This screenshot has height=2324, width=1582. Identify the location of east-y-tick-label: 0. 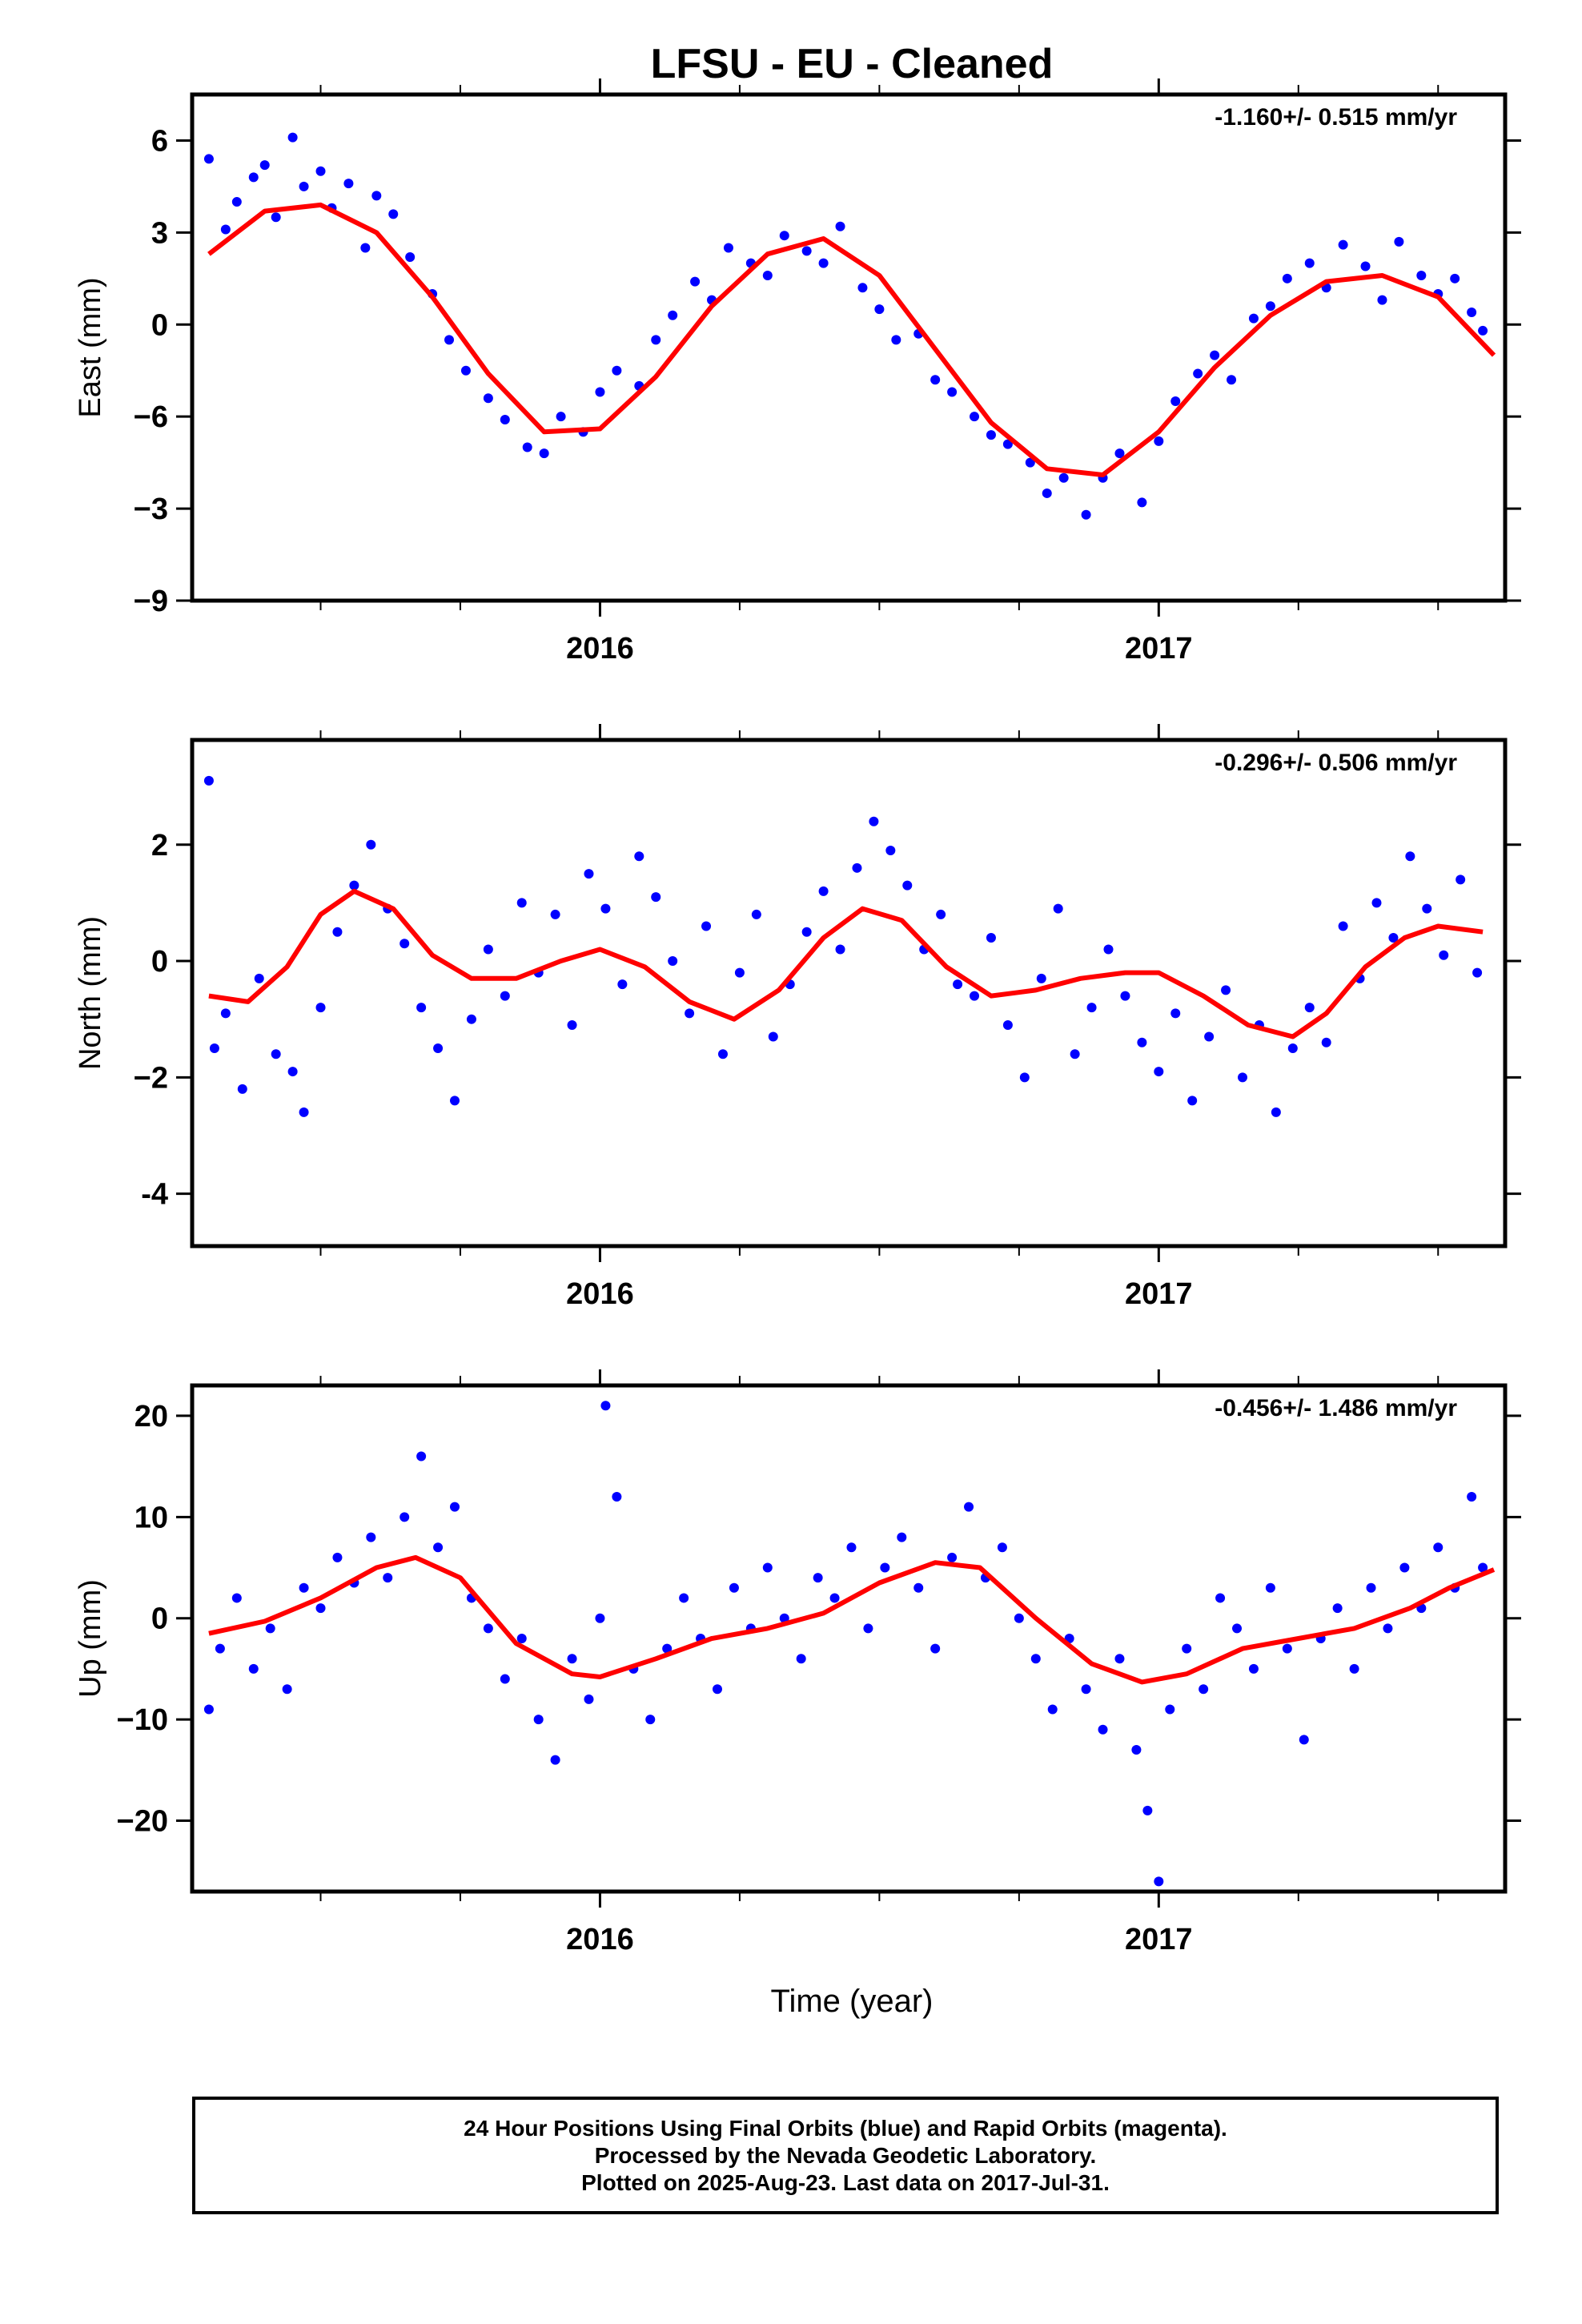
(159, 325).